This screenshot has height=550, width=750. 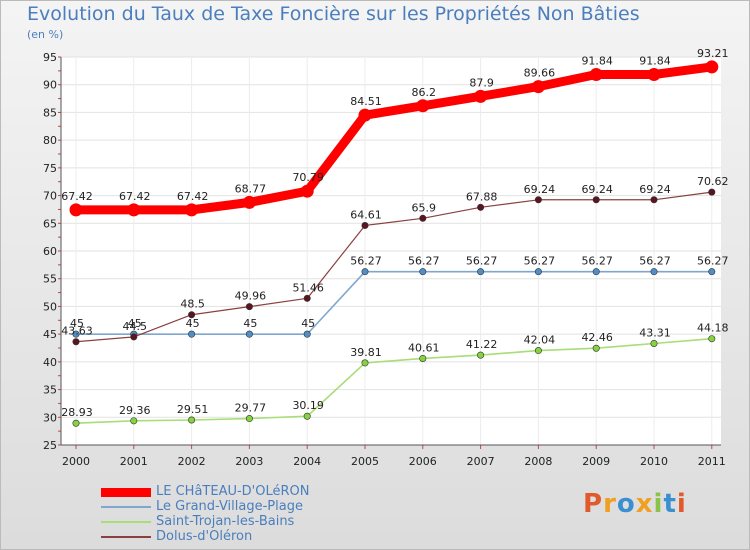 What do you see at coordinates (424, 347) in the screenshot?
I see `data-label: 40.61` at bounding box center [424, 347].